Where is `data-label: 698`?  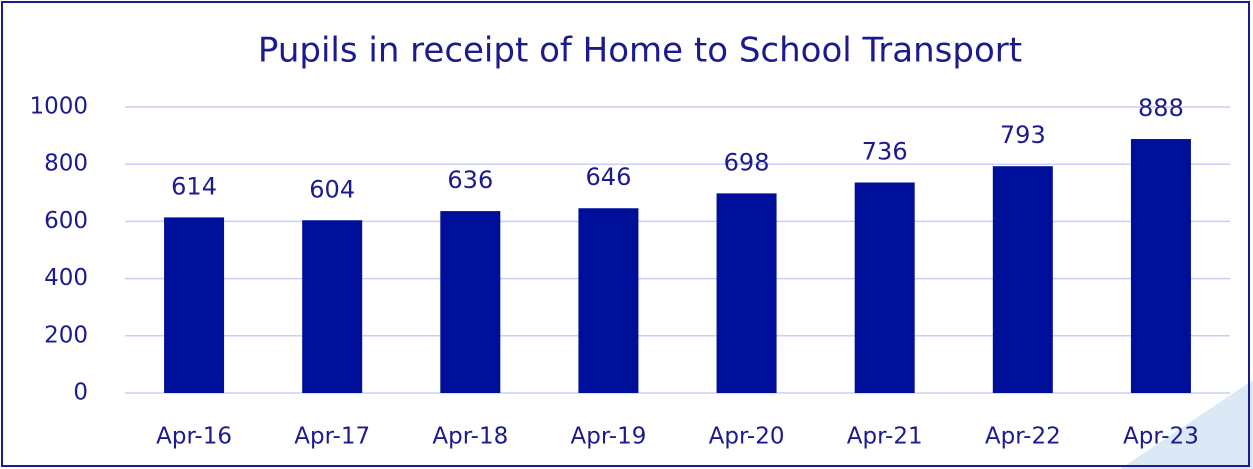
data-label: 698 is located at coordinates (747, 162).